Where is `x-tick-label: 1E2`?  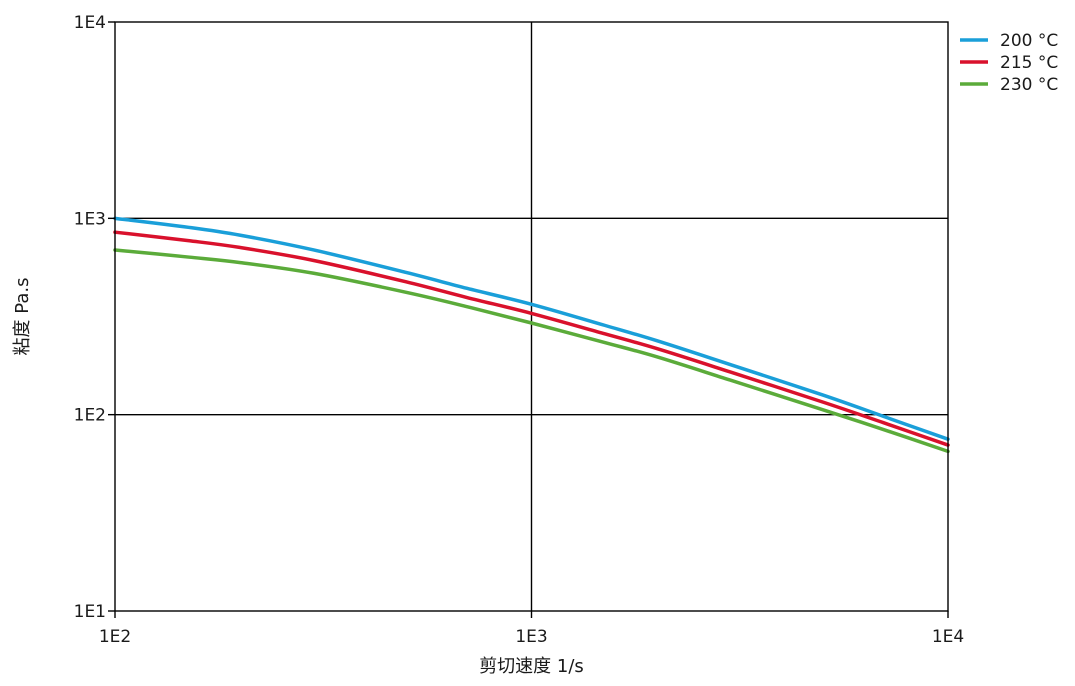 x-tick-label: 1E2 is located at coordinates (115, 637).